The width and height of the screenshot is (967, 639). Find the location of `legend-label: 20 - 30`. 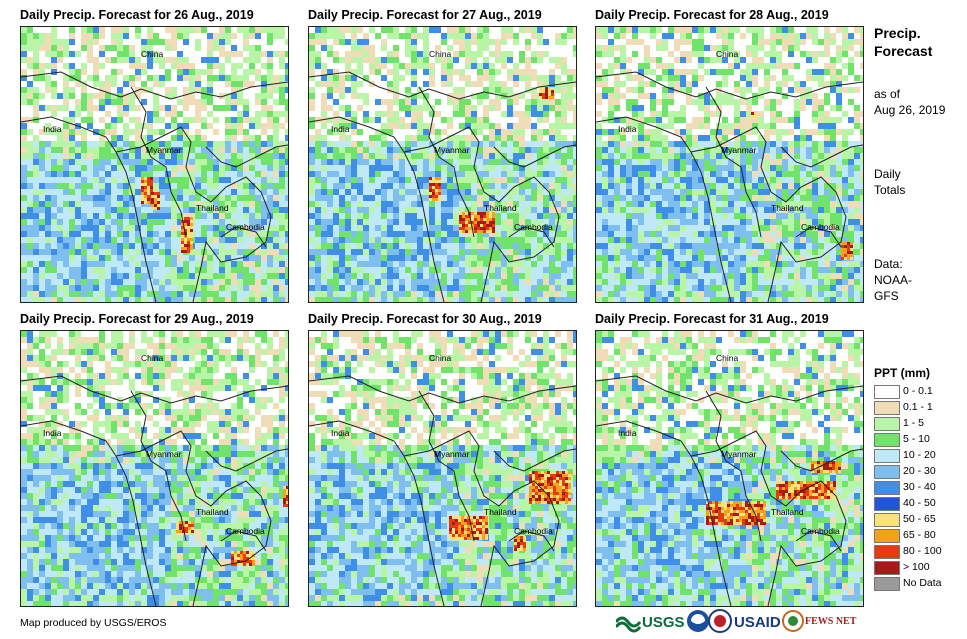

legend-label: 20 - 30 is located at coordinates (919, 471).